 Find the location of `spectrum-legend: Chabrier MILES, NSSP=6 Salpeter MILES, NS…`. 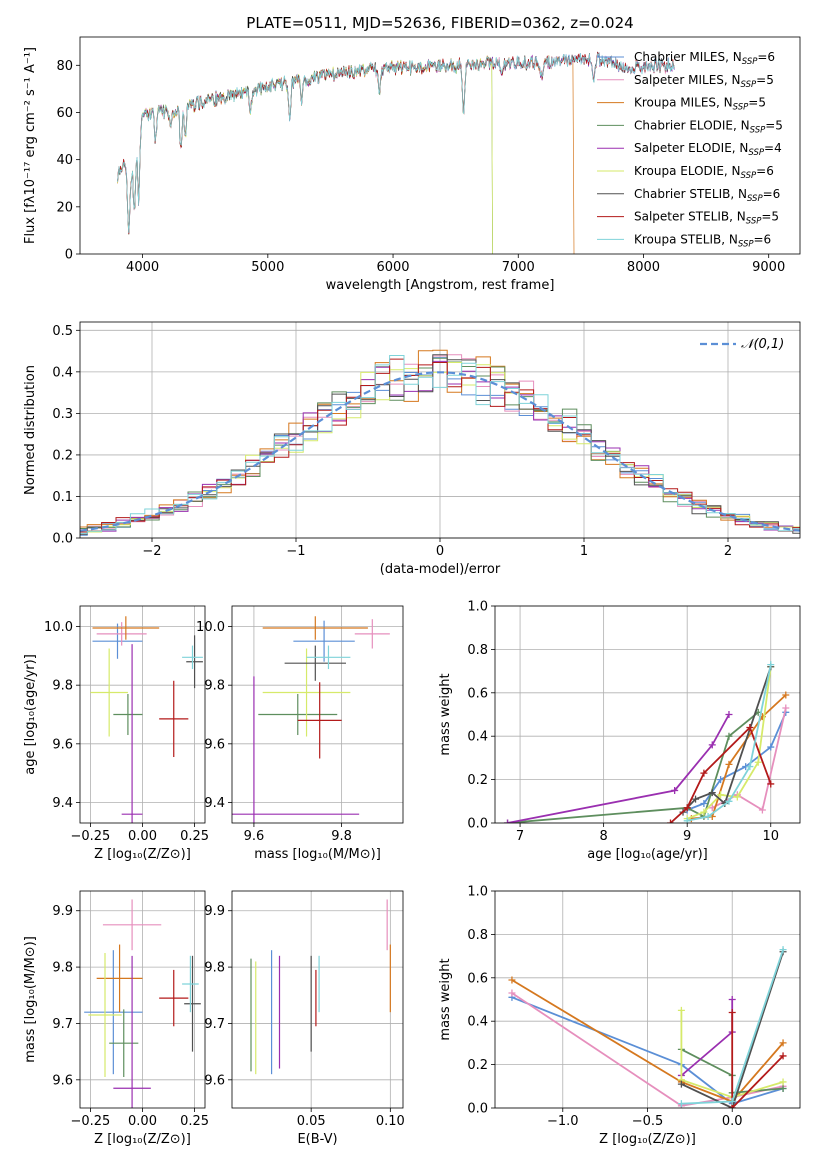

spectrum-legend: Chabrier MILES, NSSP=6 Salpeter MILES, NS… is located at coordinates (690, 149).